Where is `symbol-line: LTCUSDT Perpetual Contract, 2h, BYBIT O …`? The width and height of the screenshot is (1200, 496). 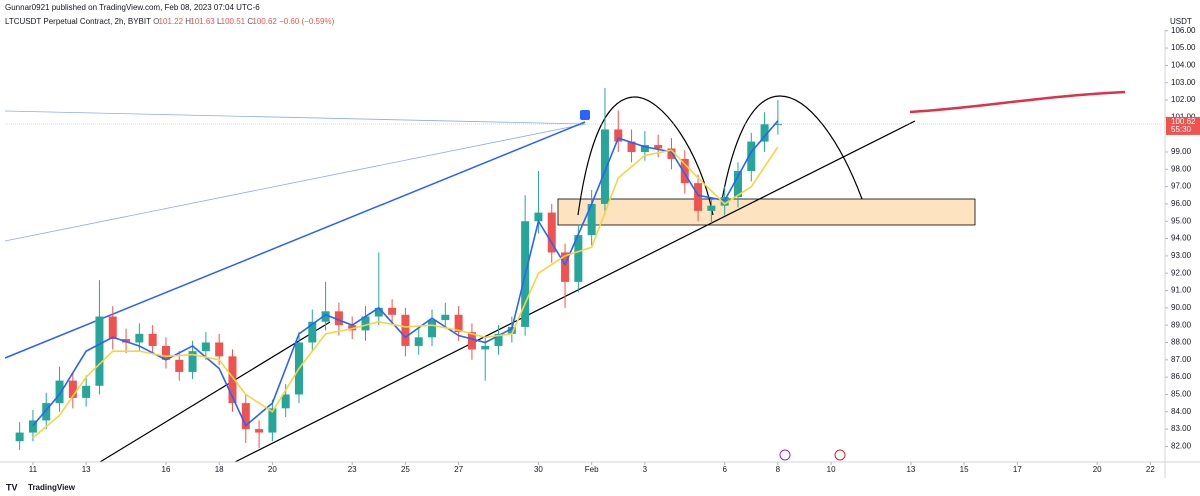 symbol-line: LTCUSDT Perpetual Contract, 2h, BYBIT O … is located at coordinates (169, 21).